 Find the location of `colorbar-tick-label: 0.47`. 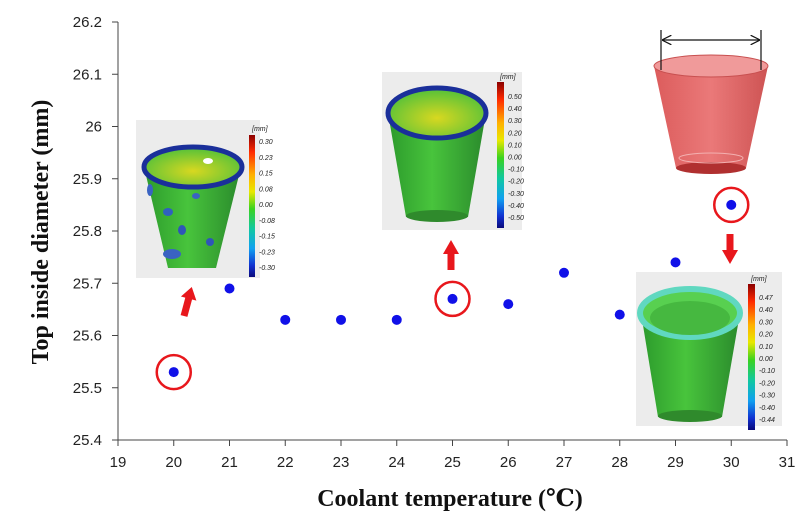

colorbar-tick-label: 0.47 is located at coordinates (766, 298).